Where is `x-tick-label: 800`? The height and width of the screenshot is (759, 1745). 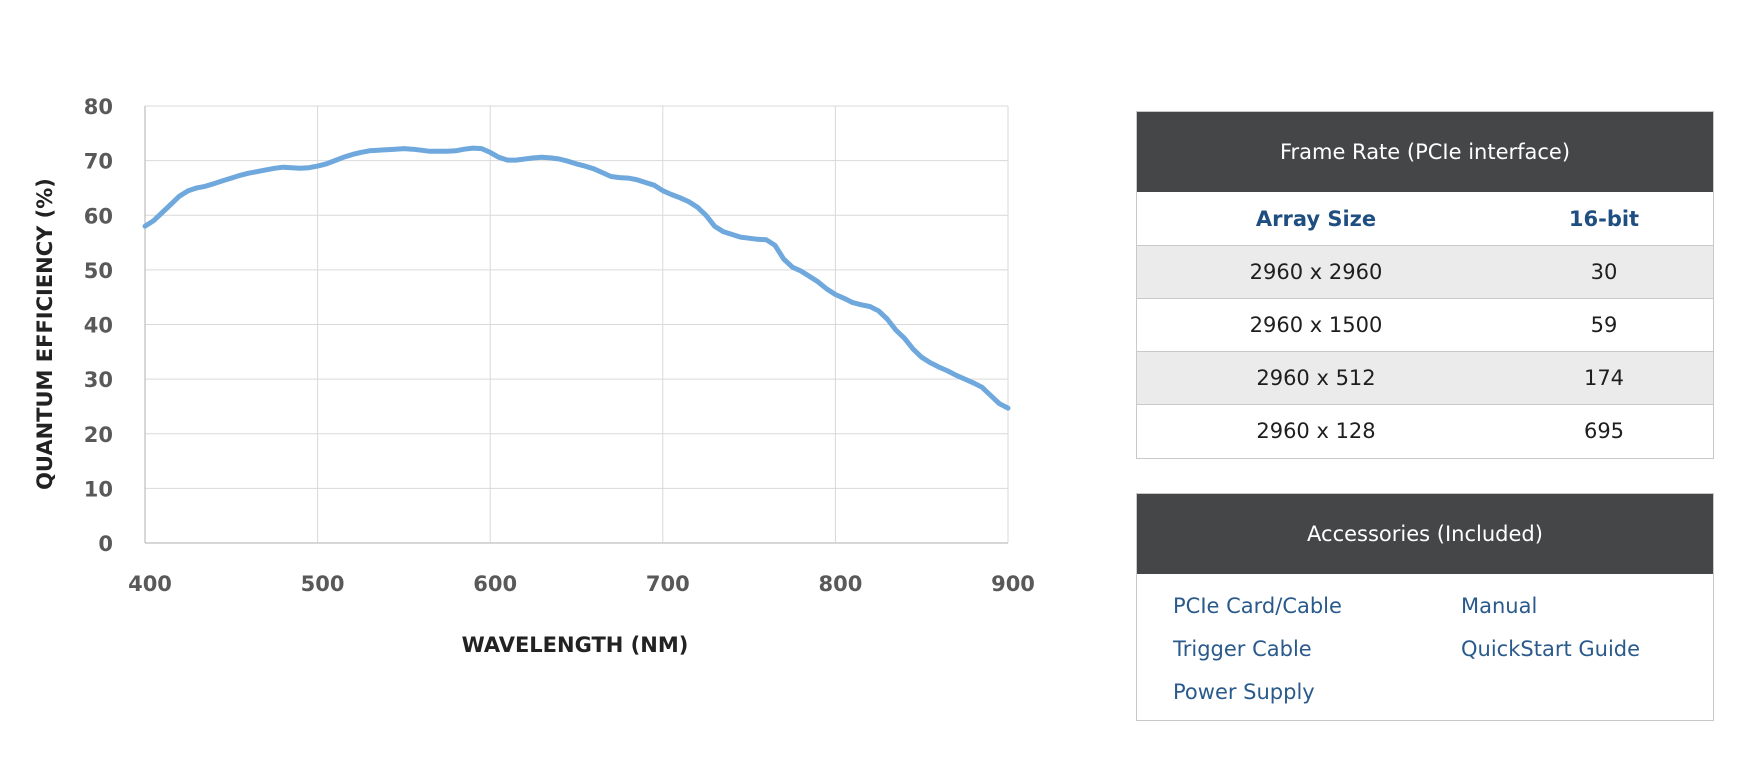 x-tick-label: 800 is located at coordinates (840, 584).